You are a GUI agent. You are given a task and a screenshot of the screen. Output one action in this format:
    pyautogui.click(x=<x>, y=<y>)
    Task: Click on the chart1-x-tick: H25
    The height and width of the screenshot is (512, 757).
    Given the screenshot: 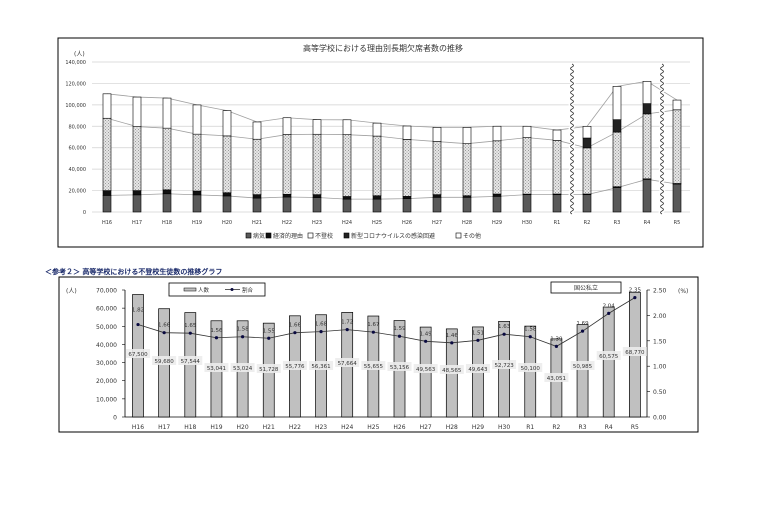 What is the action you would take?
    pyautogui.click(x=377, y=223)
    